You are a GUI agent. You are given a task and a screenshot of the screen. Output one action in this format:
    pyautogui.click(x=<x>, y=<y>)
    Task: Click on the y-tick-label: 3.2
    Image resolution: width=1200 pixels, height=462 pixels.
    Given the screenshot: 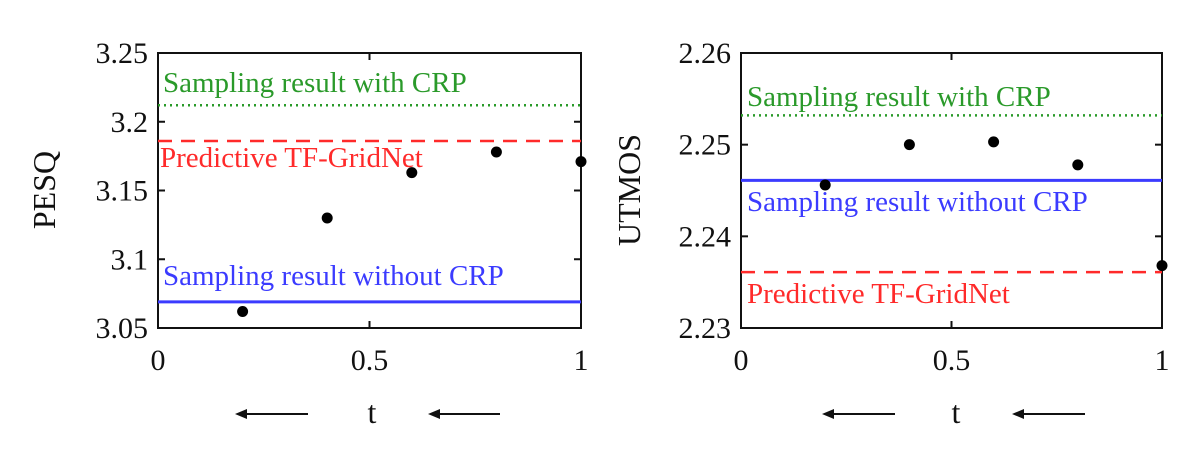 What is the action you would take?
    pyautogui.click(x=130, y=122)
    